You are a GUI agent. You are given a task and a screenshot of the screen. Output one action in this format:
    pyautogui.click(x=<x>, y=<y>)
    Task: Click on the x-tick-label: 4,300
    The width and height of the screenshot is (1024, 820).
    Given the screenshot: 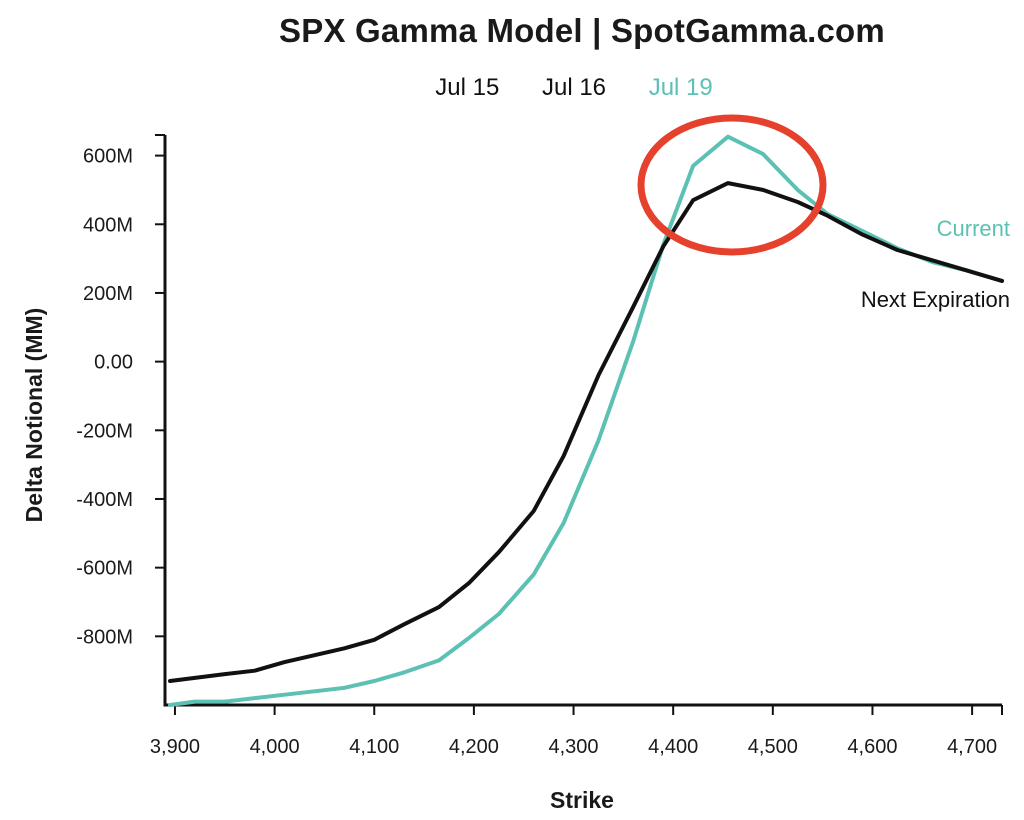 What is the action you would take?
    pyautogui.click(x=574, y=747)
    